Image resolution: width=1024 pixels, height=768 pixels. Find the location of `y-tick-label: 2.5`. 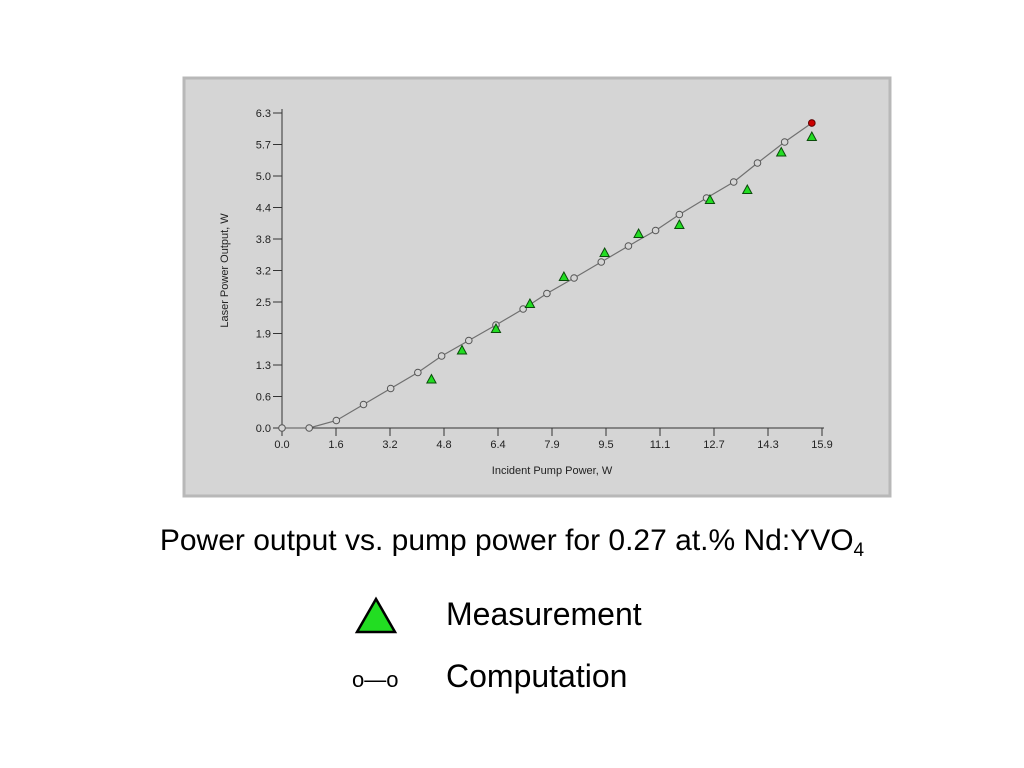

y-tick-label: 2.5 is located at coordinates (263, 303).